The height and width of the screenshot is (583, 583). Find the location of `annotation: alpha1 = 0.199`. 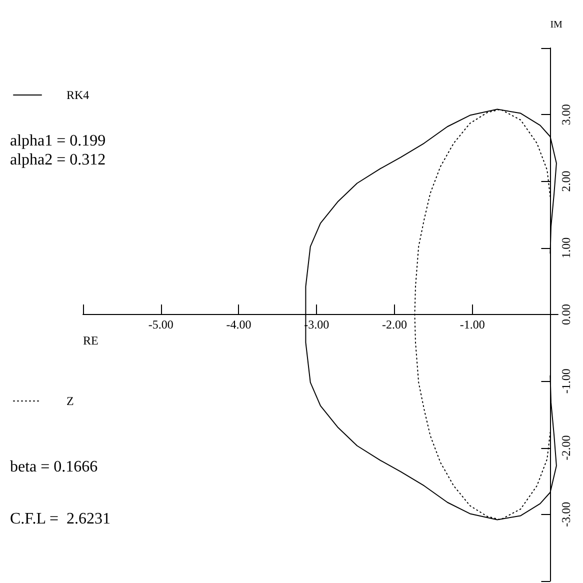

annotation: alpha1 = 0.199 is located at coordinates (58, 141).